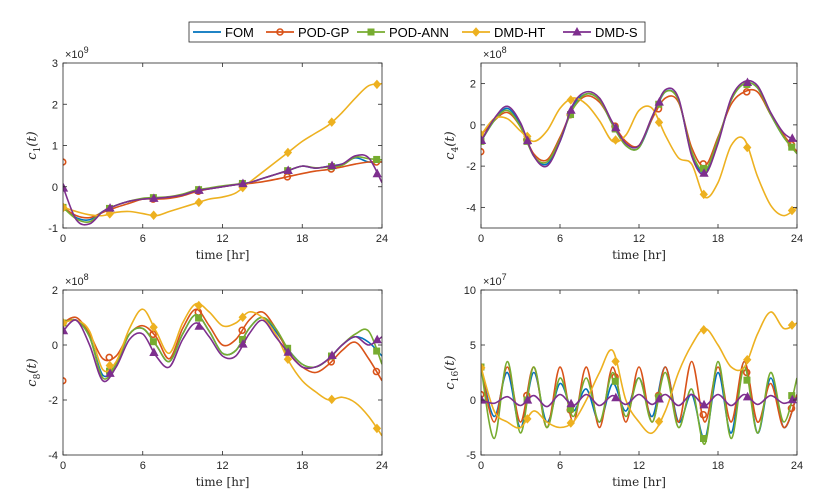 The height and width of the screenshot is (501, 830). I want to click on legend-entry-pod-gp: POD-GP, so click(307, 32).